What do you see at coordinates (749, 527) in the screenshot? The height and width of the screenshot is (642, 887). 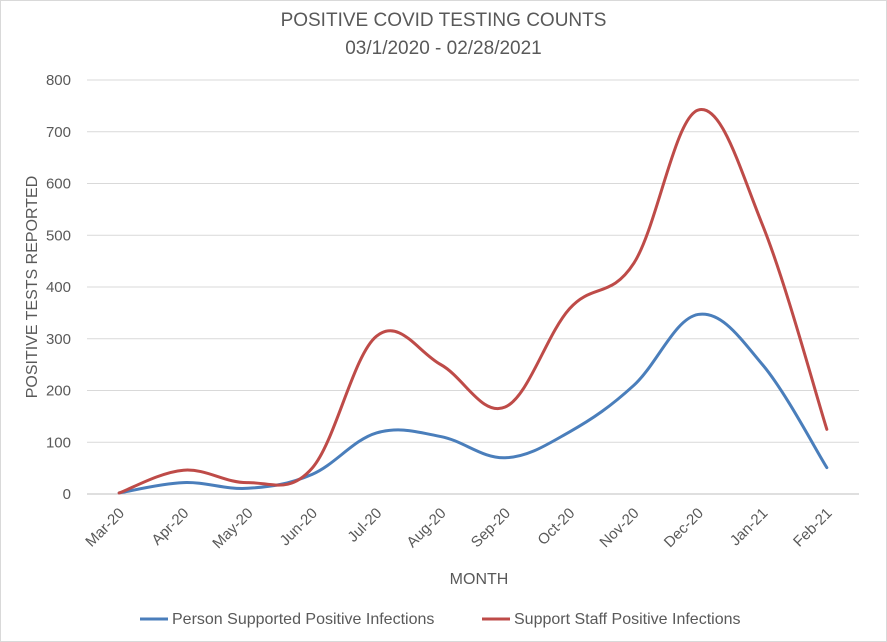 I see `x-tick-label: Jan-21` at bounding box center [749, 527].